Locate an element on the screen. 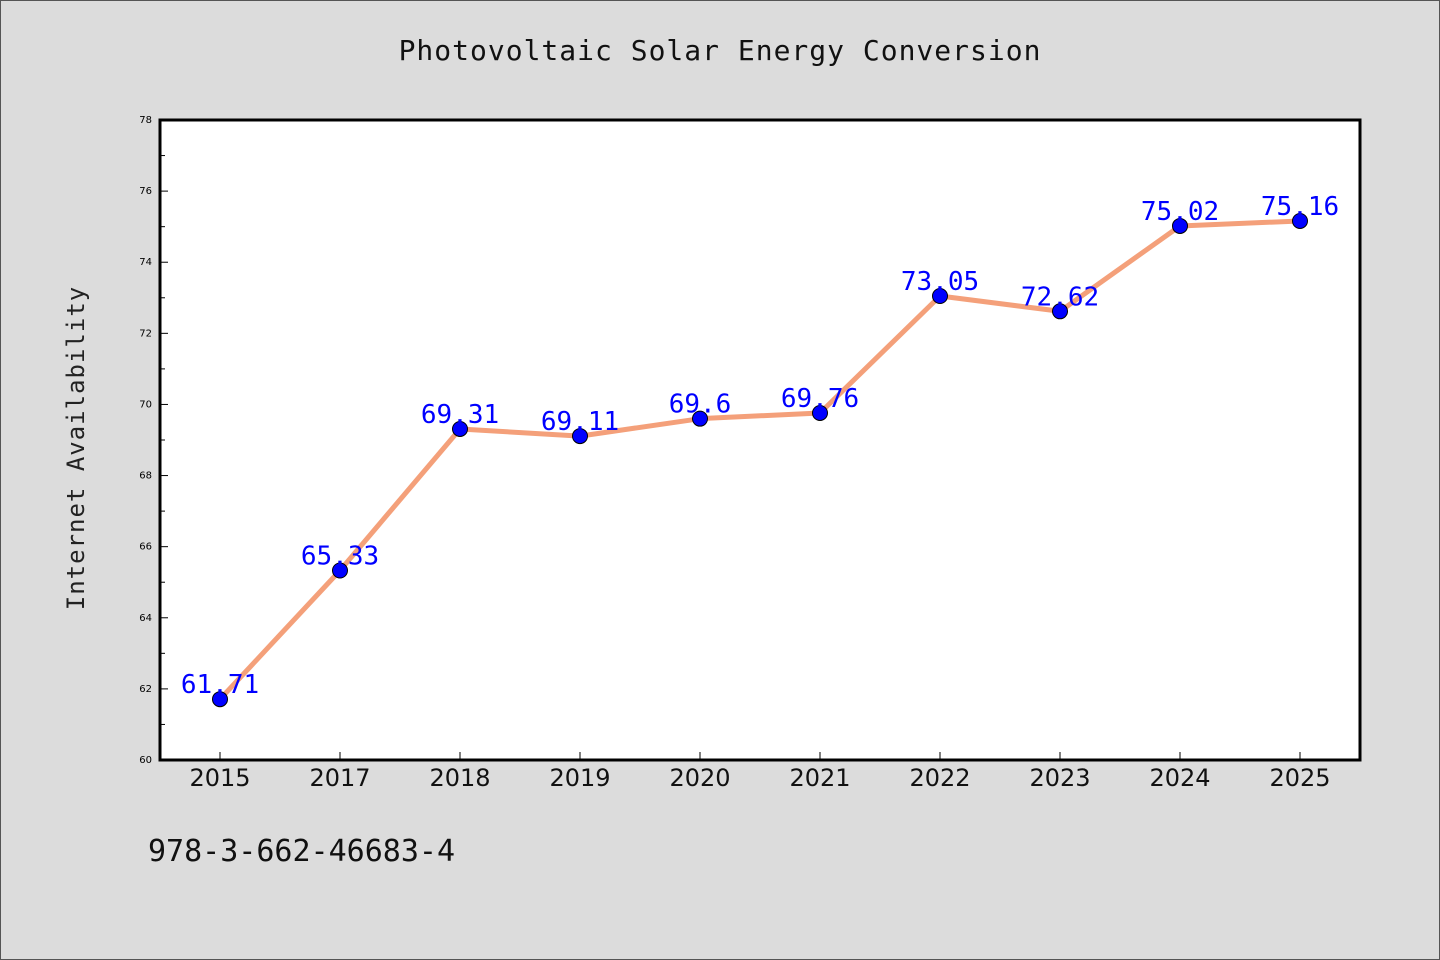 The height and width of the screenshot is (960, 1440). y-tick-label: 74 is located at coordinates (145, 262).